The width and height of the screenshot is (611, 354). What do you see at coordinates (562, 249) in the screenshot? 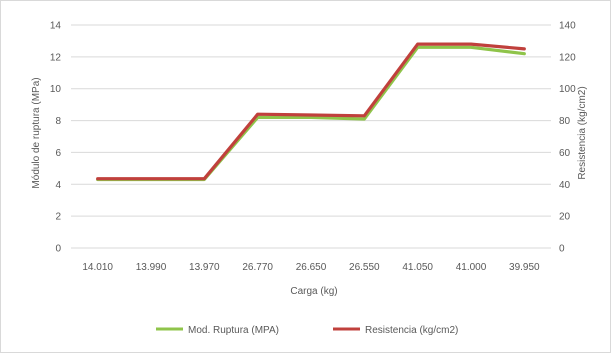
I see `right-tick-label: 0` at bounding box center [562, 249].